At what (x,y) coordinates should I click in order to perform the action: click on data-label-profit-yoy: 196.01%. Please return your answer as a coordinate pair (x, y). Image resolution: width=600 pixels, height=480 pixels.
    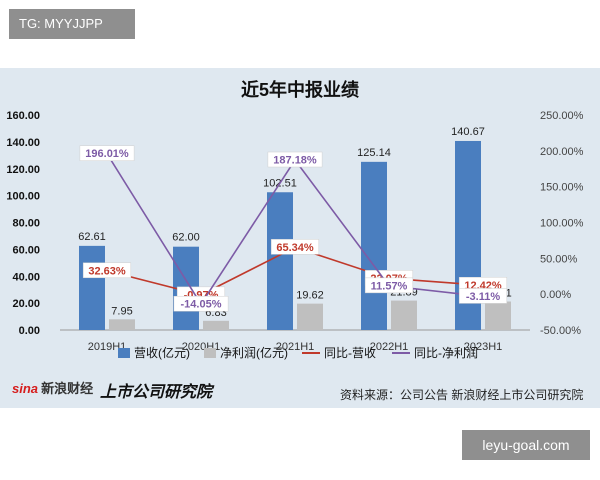
    Looking at the image, I should click on (107, 154).